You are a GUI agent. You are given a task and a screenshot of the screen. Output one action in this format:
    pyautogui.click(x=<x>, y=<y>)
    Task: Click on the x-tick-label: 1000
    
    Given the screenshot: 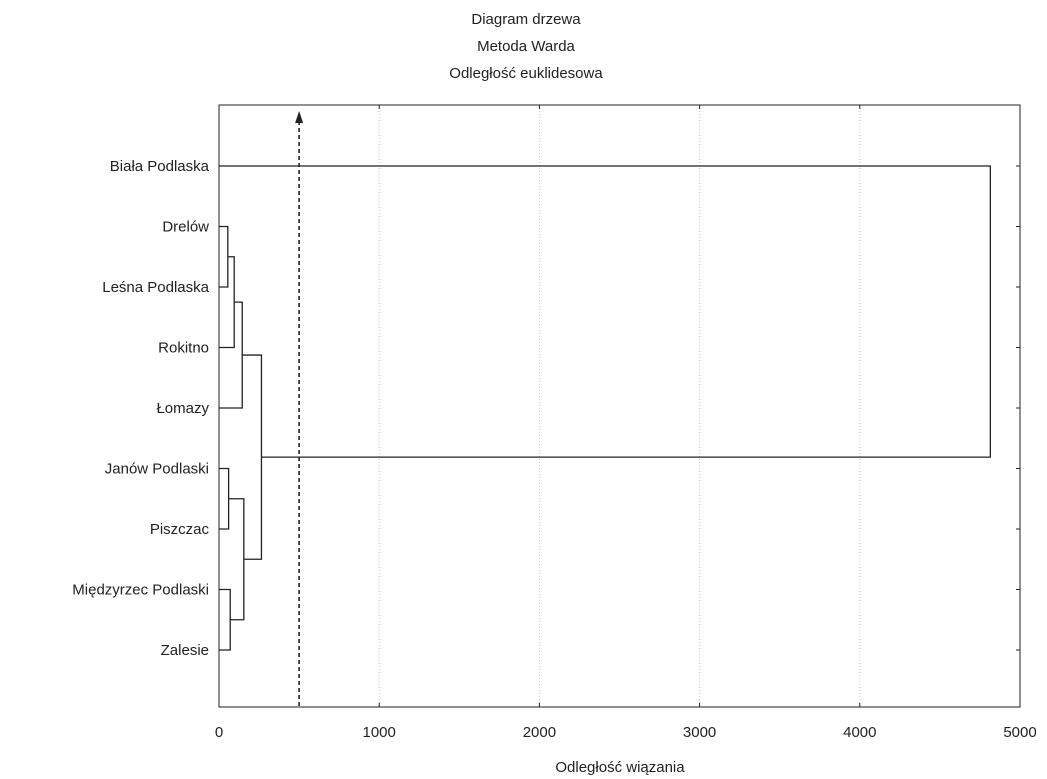 What is the action you would take?
    pyautogui.click(x=379, y=732)
    